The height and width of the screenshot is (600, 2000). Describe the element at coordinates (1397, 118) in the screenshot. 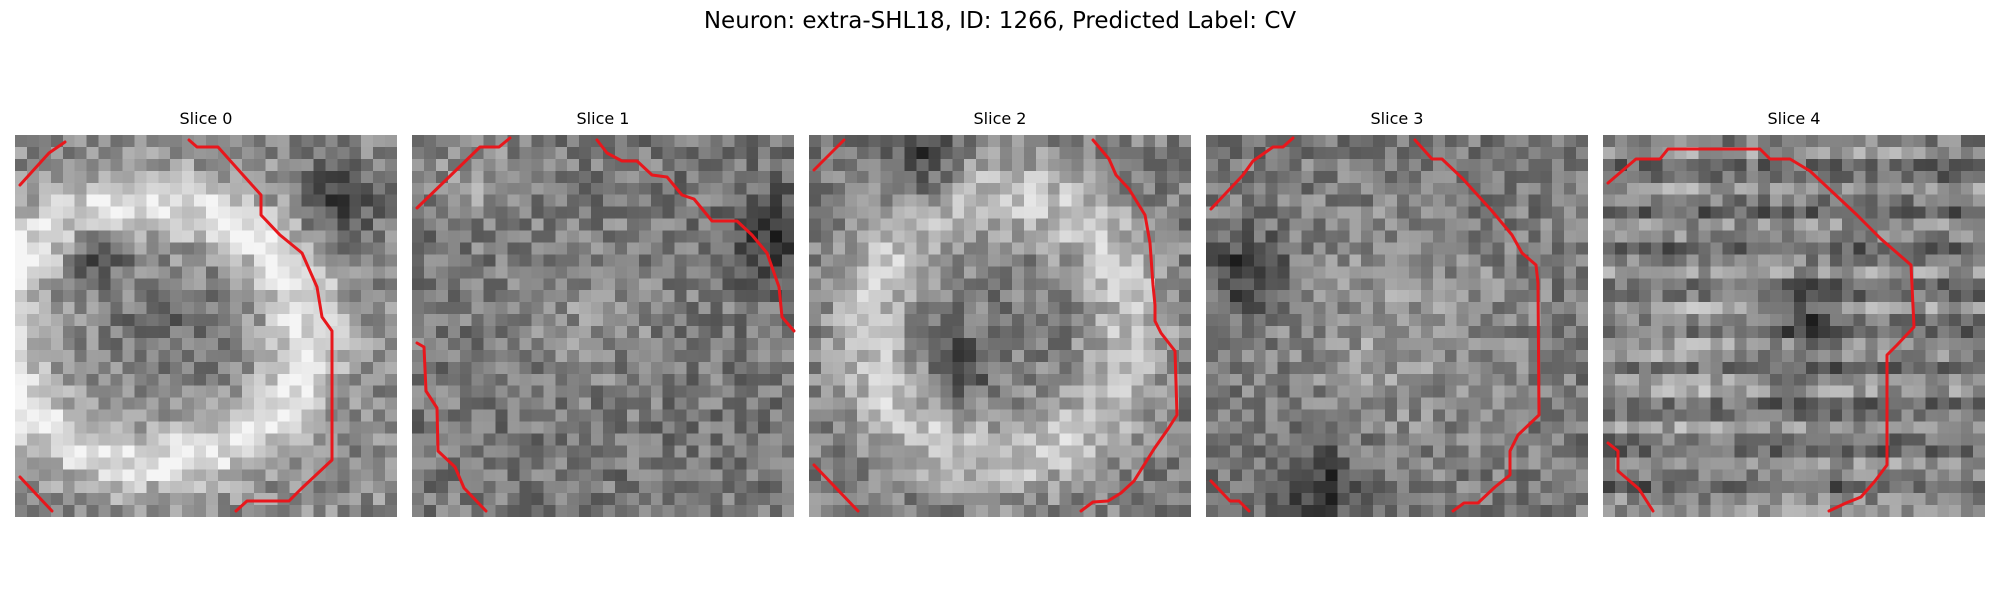

I see `slice-title: Slice 3` at that location.